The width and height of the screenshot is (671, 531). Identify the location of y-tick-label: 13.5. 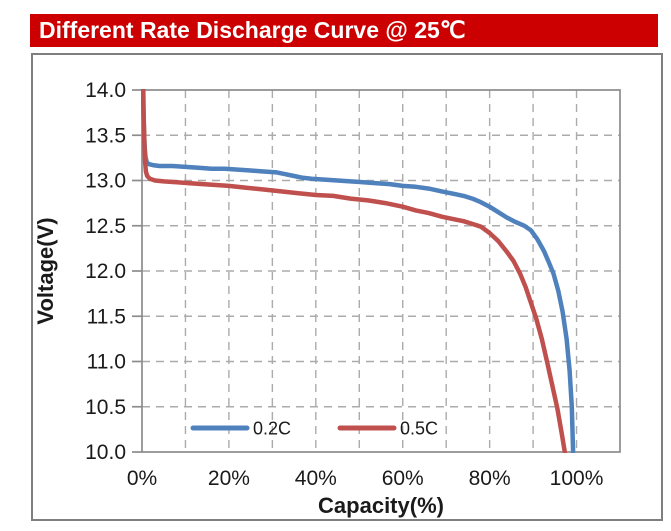
(105, 135).